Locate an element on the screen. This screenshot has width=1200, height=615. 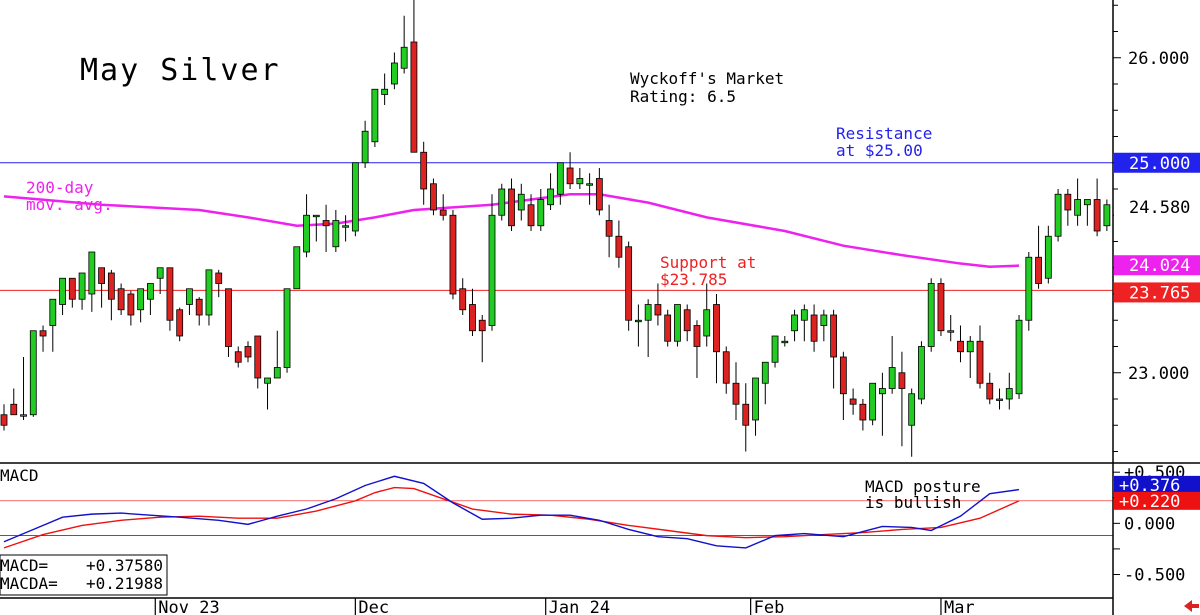
moving-average-line is located at coordinates (511, 230).